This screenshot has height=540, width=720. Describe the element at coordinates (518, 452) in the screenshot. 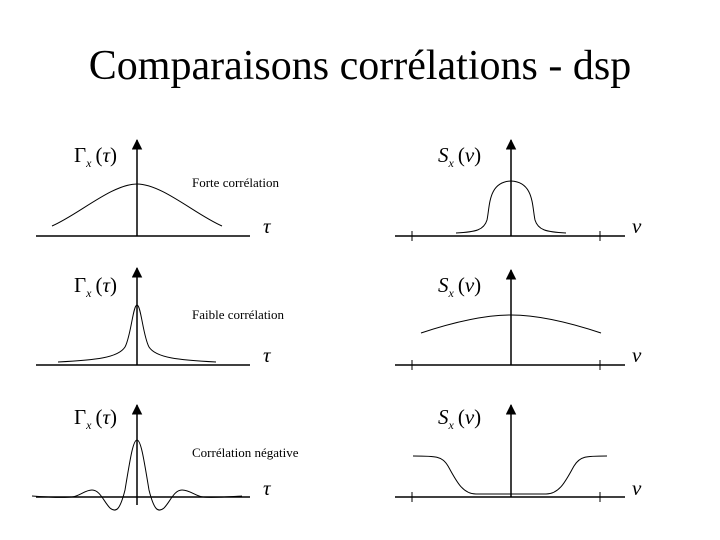

I see `psd-plot-negative: Sx (ν) ν` at that location.